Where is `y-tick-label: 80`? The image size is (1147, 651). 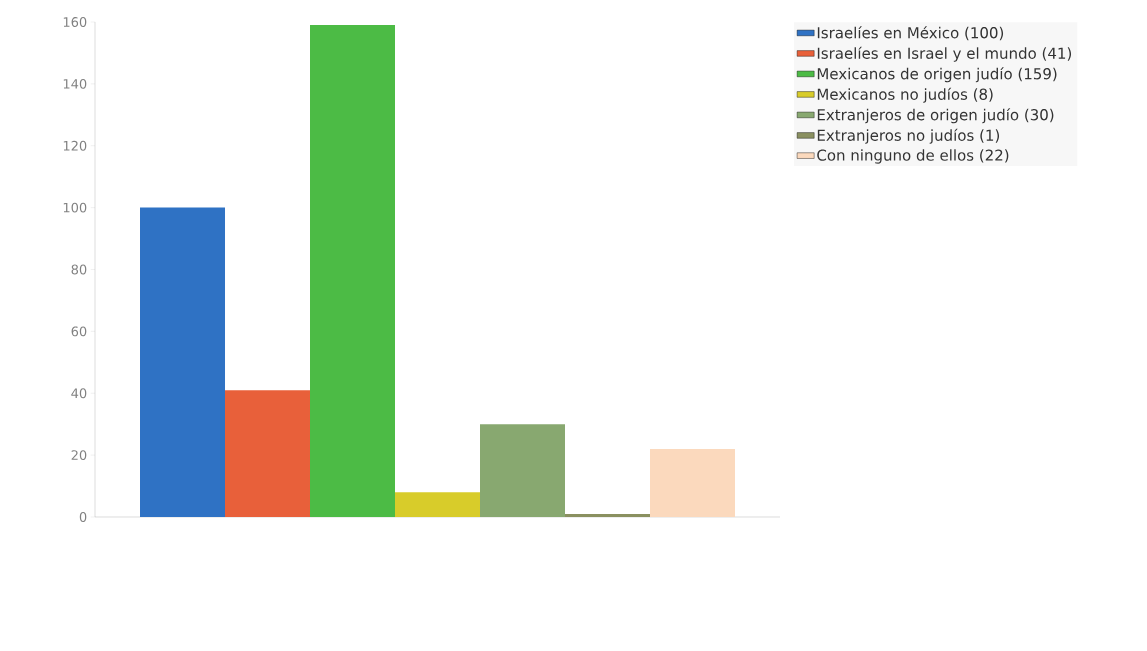 y-tick-label: 80 is located at coordinates (79, 269).